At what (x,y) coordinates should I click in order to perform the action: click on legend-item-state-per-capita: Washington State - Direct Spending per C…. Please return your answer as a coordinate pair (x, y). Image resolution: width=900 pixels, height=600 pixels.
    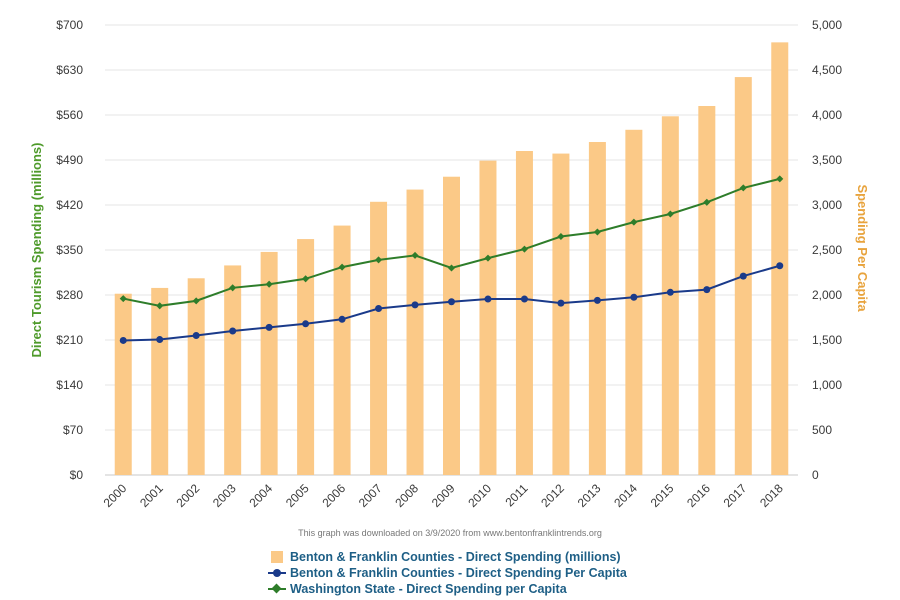
    Looking at the image, I should click on (447, 589).